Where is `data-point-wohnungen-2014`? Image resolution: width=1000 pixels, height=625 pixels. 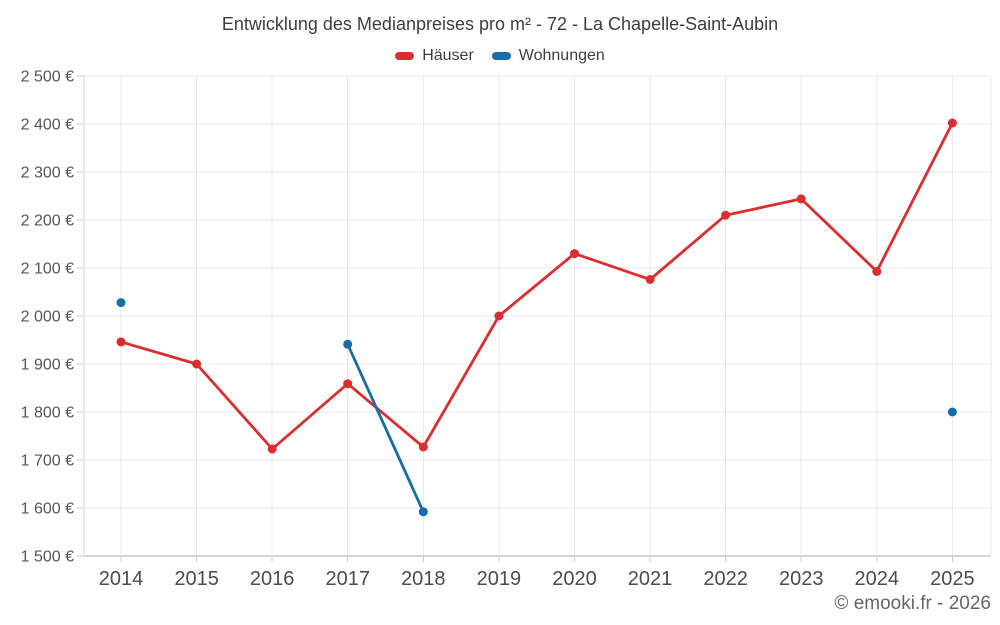 data-point-wohnungen-2014 is located at coordinates (121, 303).